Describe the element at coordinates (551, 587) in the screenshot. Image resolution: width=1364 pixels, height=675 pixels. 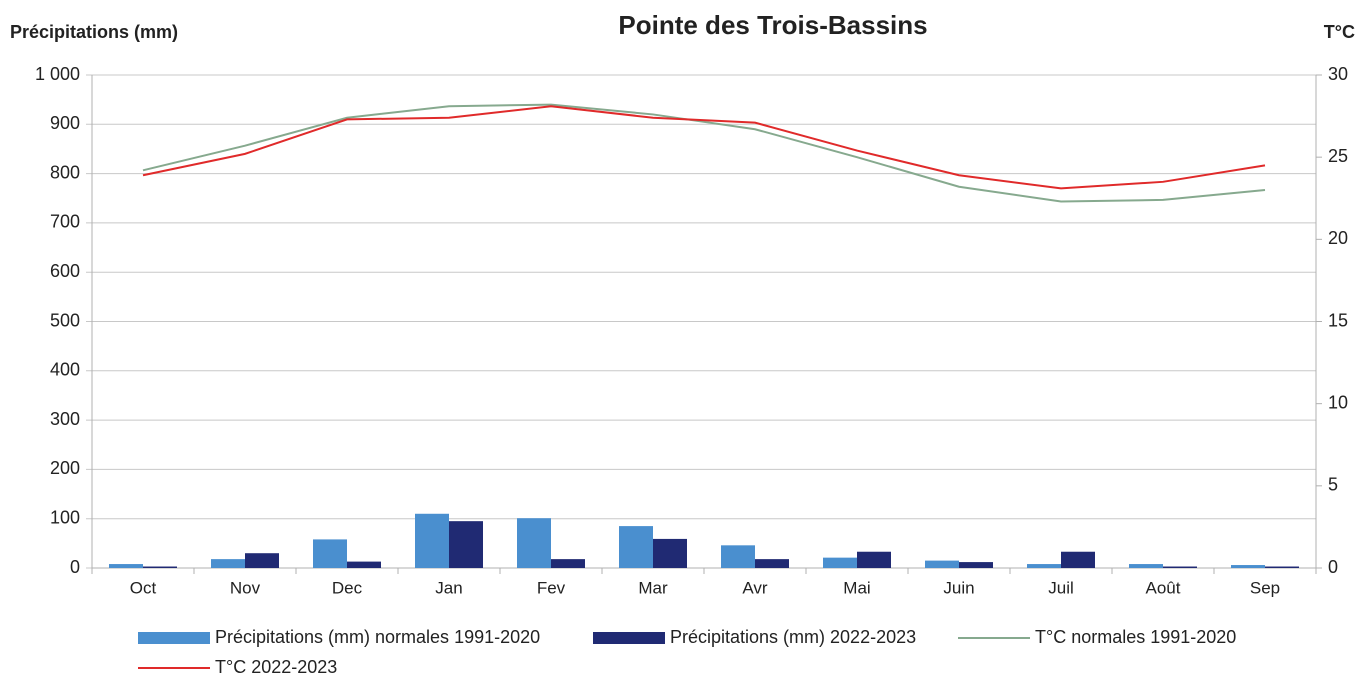
I see `x-tick-label: Fev` at that location.